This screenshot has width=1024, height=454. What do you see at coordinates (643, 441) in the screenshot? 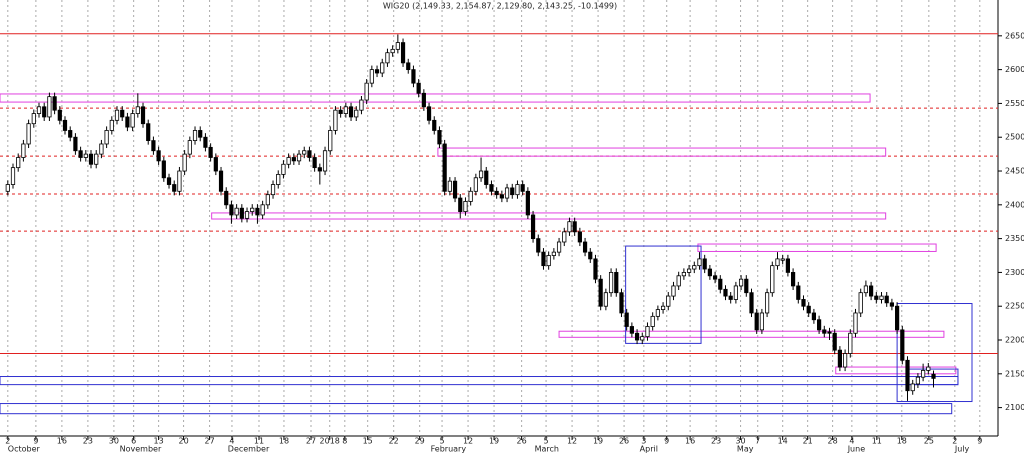
I see `x-tick-label: 3` at bounding box center [643, 441].